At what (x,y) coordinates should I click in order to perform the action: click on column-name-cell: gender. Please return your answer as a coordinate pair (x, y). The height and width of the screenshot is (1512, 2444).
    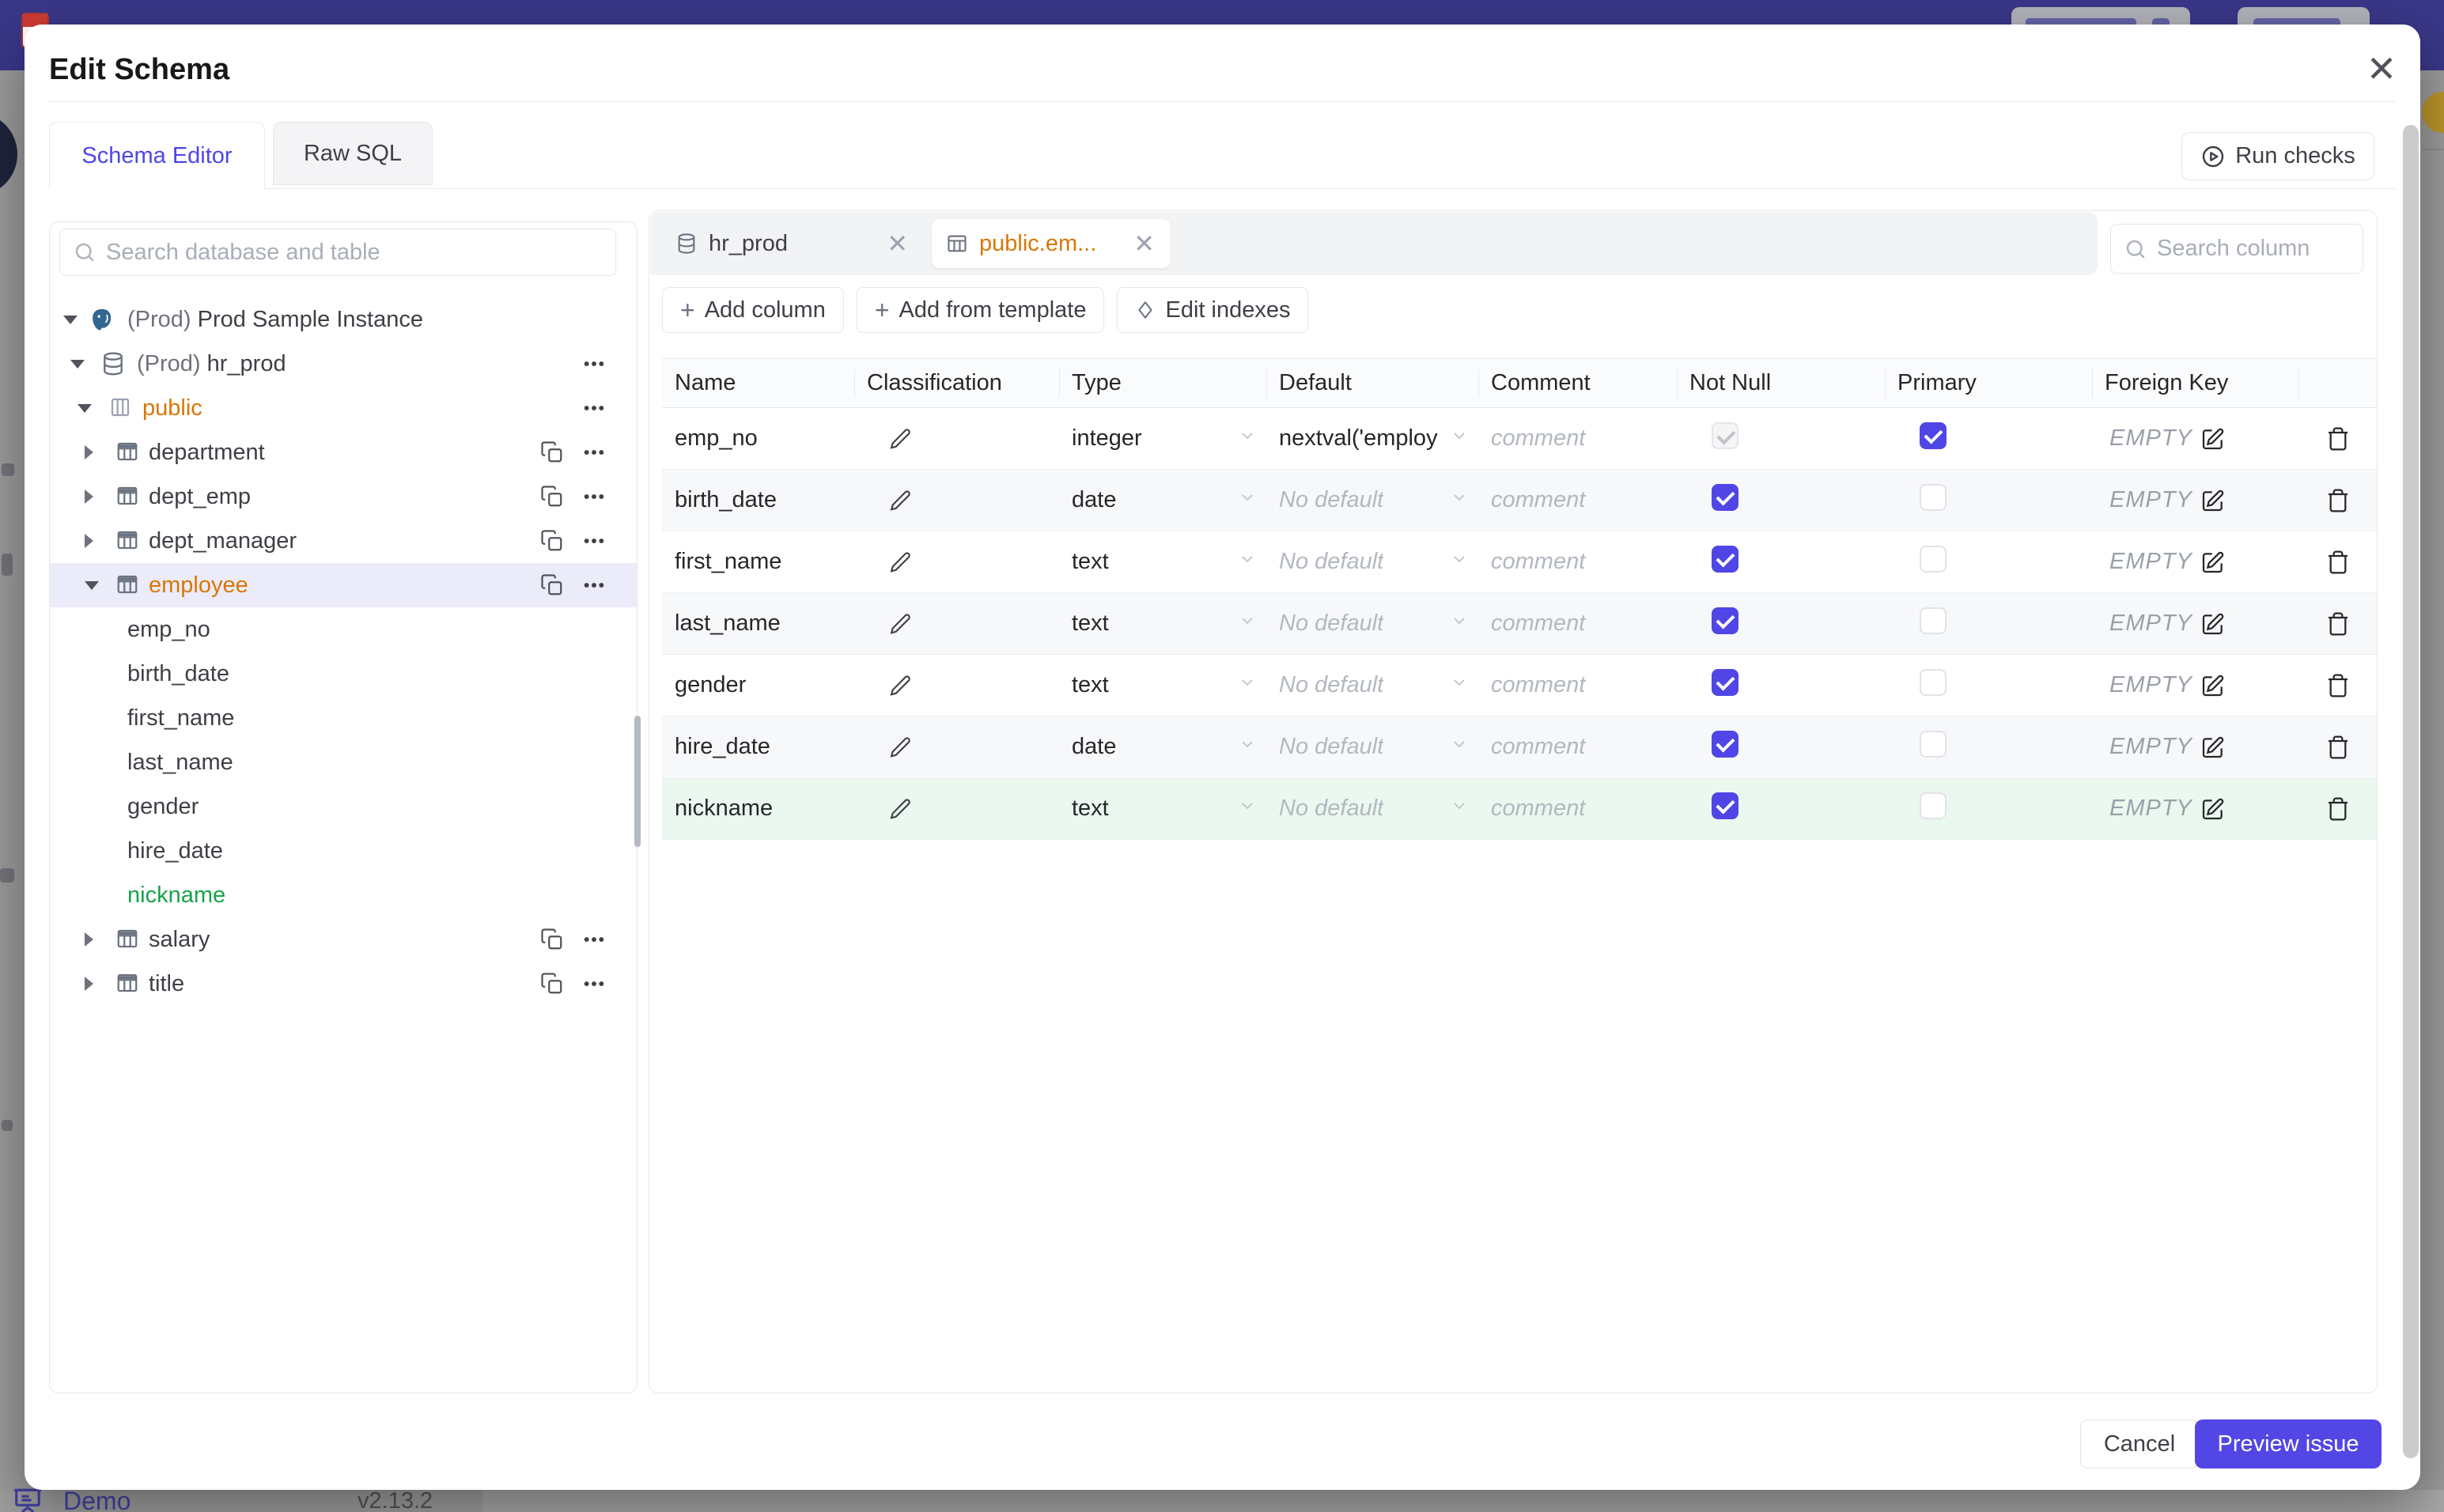
    Looking at the image, I should click on (758, 685).